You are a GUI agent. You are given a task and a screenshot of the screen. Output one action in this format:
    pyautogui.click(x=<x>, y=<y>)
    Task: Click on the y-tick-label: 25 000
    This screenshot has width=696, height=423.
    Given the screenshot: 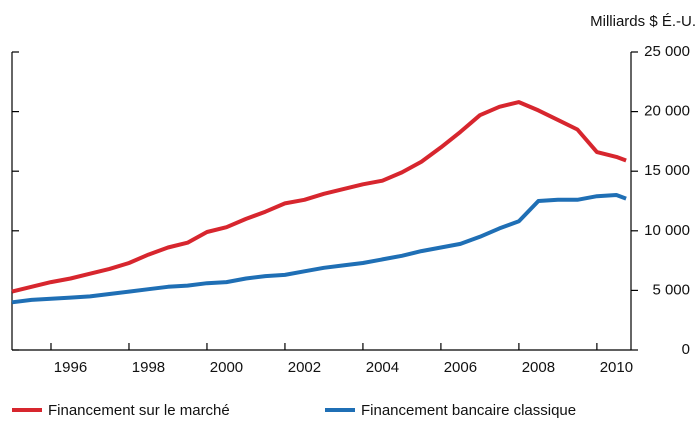 What is the action you would take?
    pyautogui.click(x=667, y=51)
    